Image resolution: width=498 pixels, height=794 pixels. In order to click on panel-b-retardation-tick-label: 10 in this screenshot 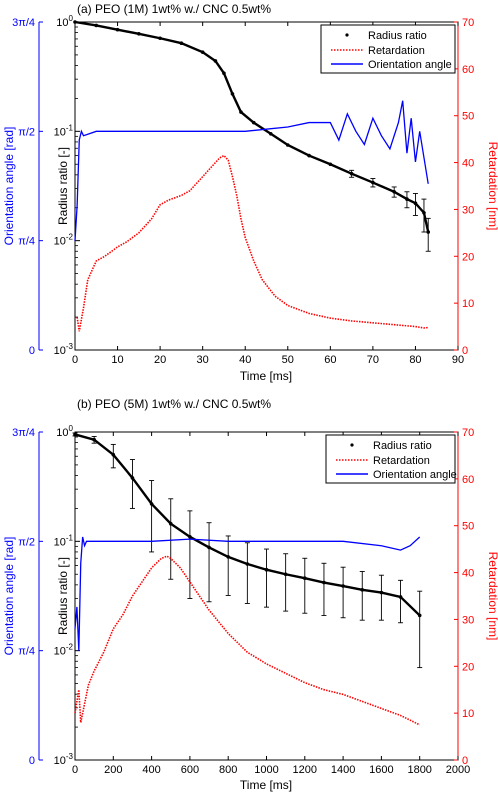, I will do `click(468, 714)`.